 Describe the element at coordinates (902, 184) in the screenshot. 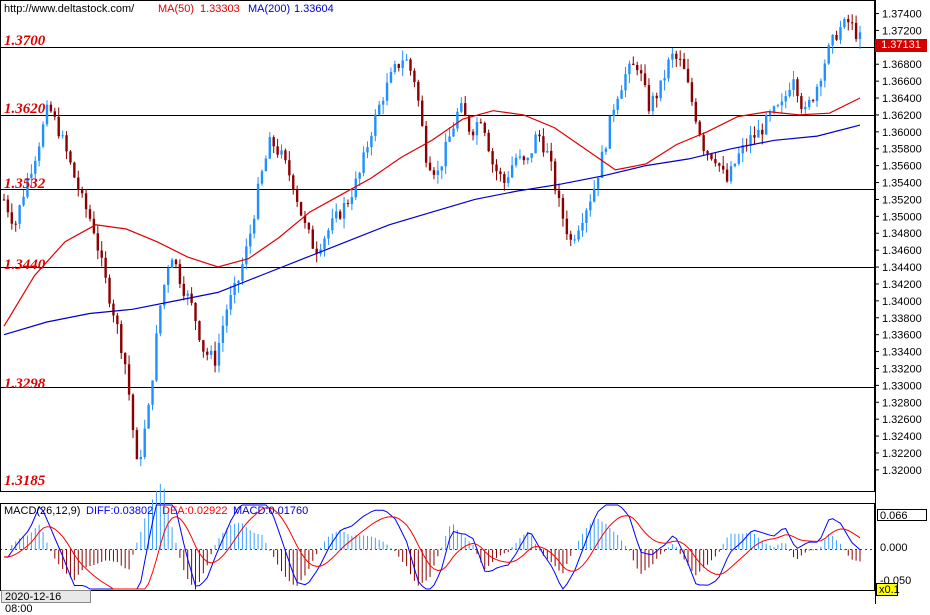

I see `y-tick-label: 1.35400` at that location.